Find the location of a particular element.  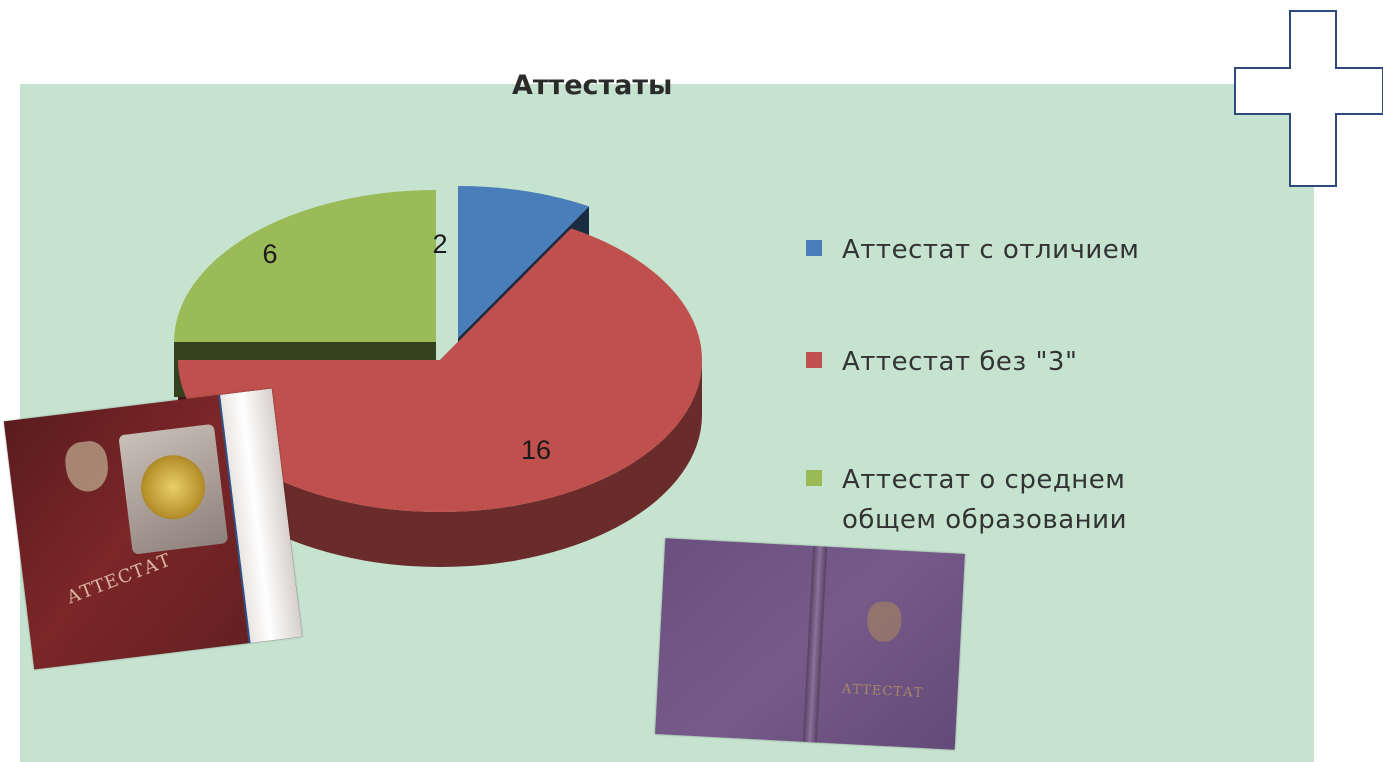

data-label: 16 is located at coordinates (536, 450).